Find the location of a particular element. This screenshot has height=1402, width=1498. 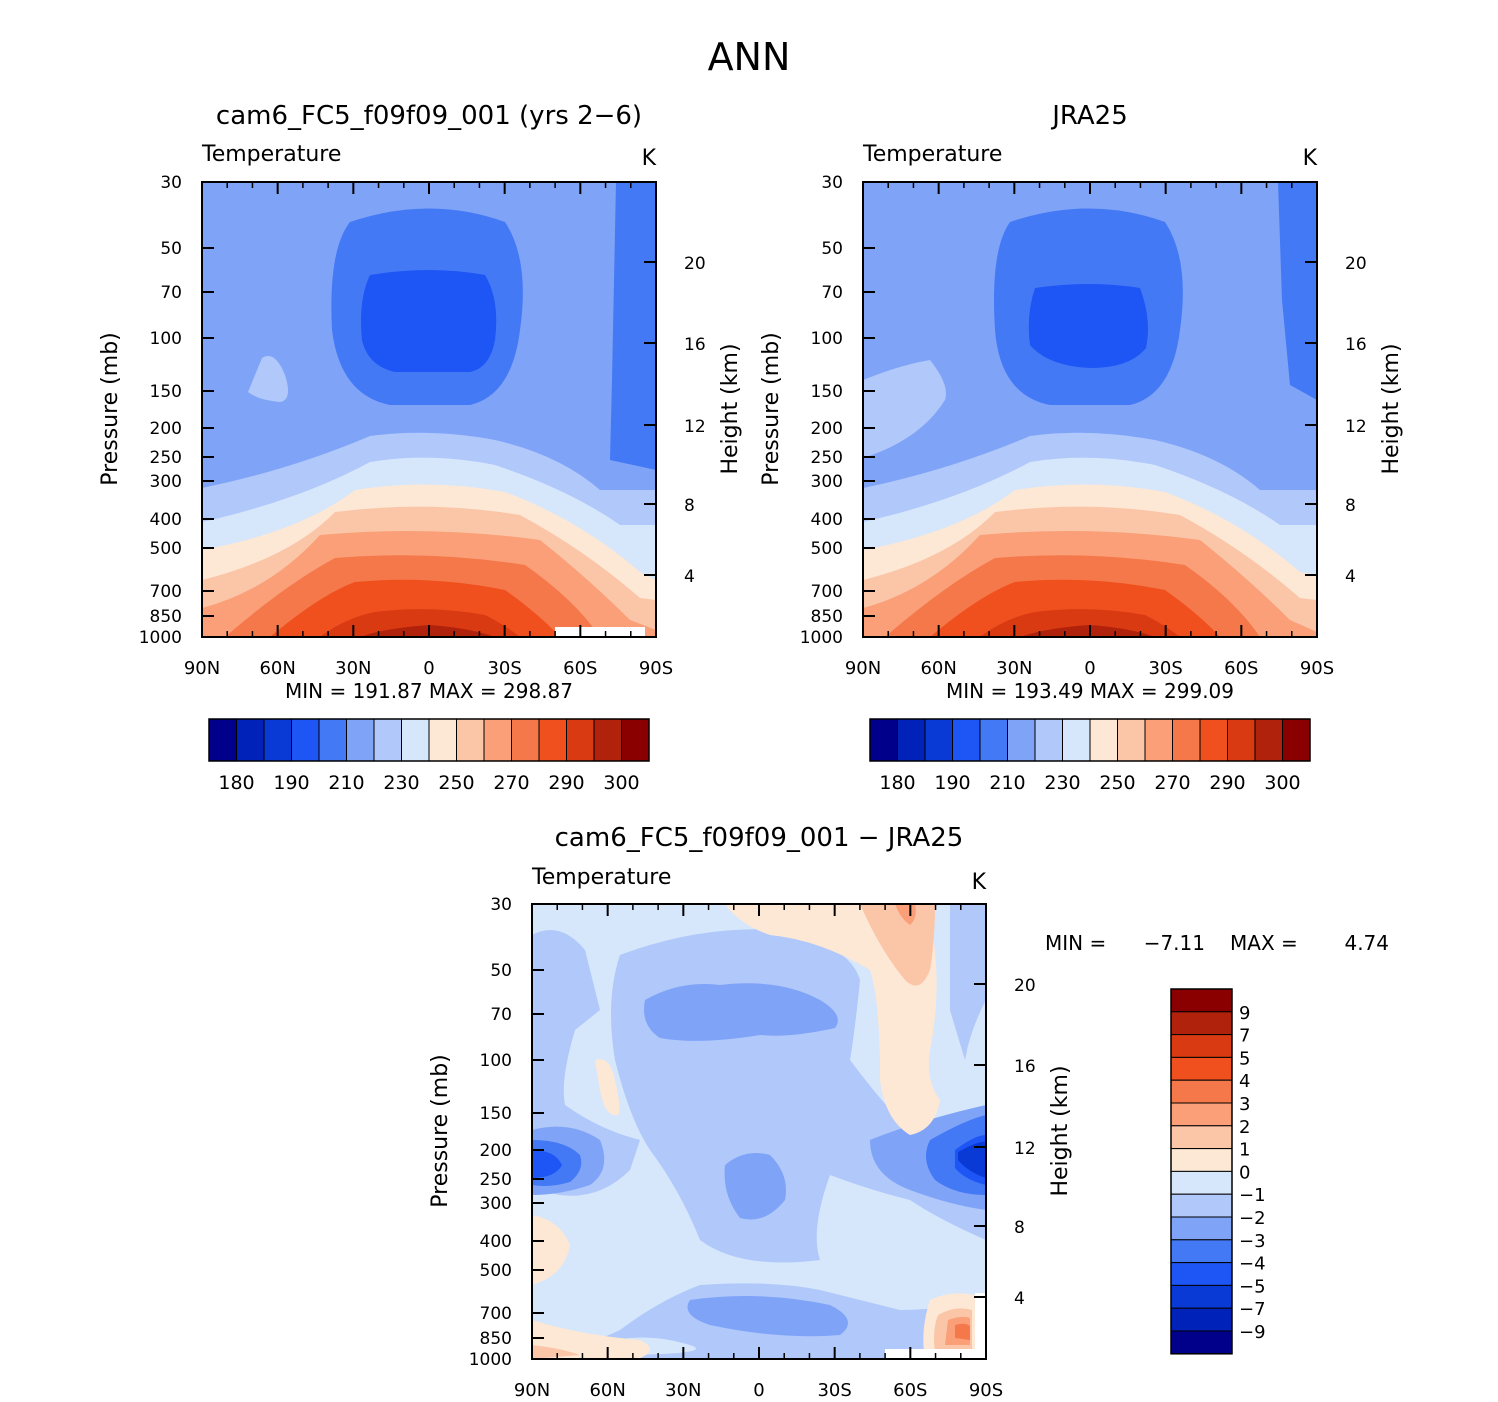

colorbar-label: 4 is located at coordinates (1244, 1081).